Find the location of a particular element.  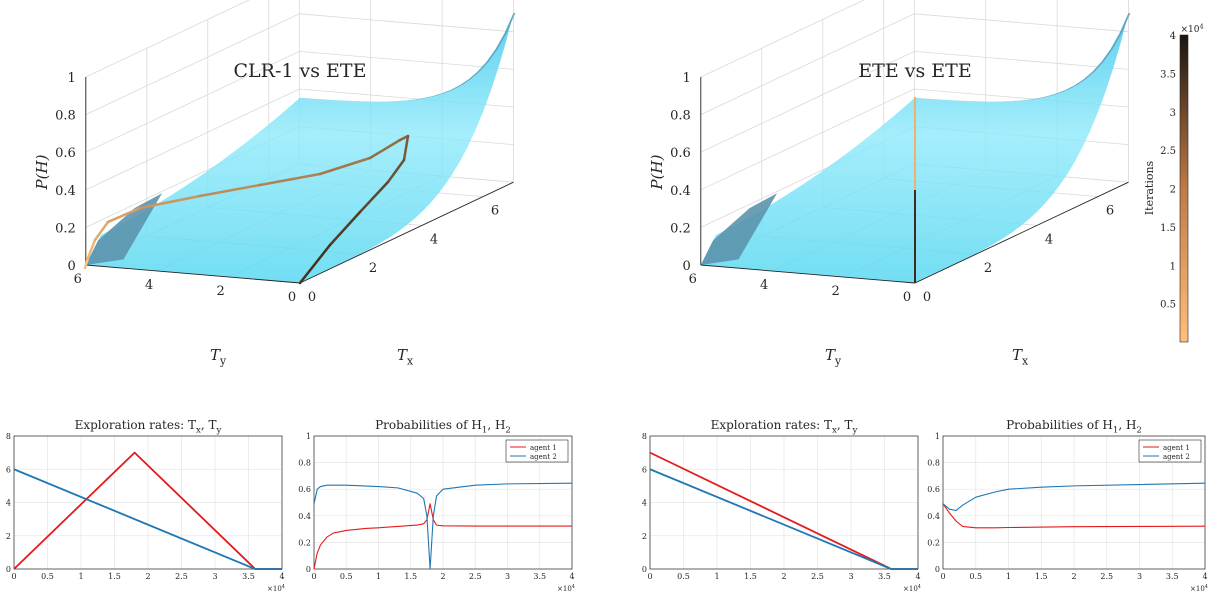

colorbar-tick-label: 4 is located at coordinates (1173, 36).